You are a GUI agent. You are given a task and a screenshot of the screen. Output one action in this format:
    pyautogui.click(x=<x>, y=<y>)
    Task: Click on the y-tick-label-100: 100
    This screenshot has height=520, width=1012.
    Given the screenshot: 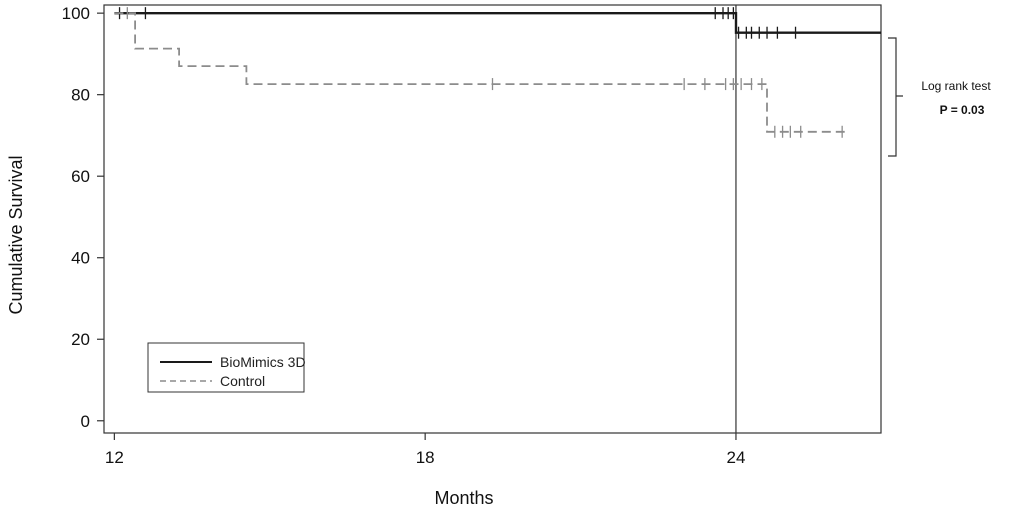 What is the action you would take?
    pyautogui.click(x=76, y=13)
    